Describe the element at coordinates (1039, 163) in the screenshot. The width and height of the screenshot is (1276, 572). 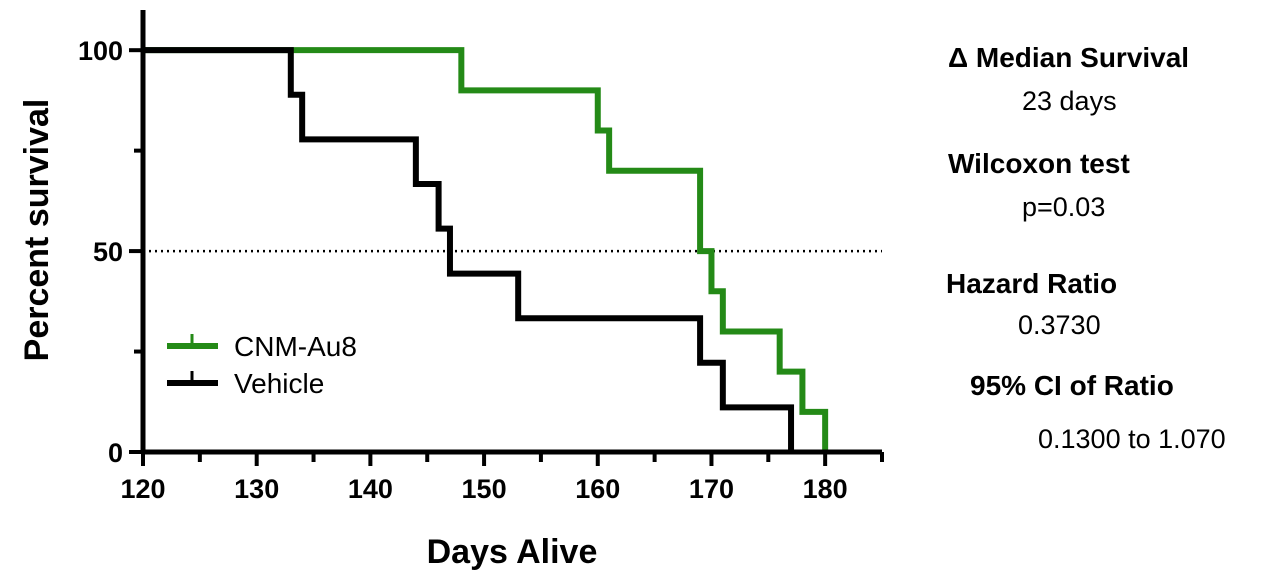
I see `wilcoxon-test-label: Wilcoxon test` at that location.